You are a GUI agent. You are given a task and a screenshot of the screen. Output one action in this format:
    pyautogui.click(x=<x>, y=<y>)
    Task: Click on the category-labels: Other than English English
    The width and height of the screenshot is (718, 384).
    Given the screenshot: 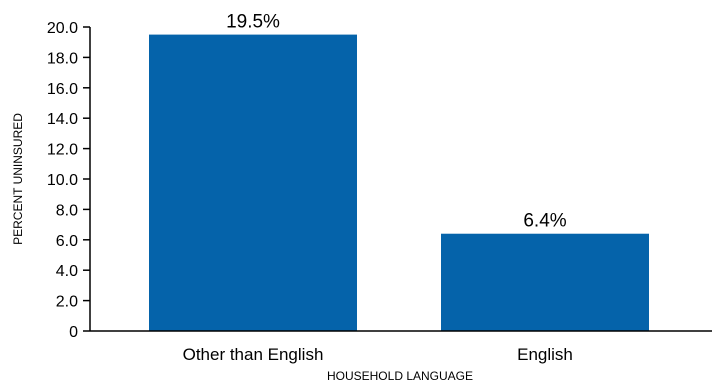 What is the action you would take?
    pyautogui.click(x=378, y=354)
    